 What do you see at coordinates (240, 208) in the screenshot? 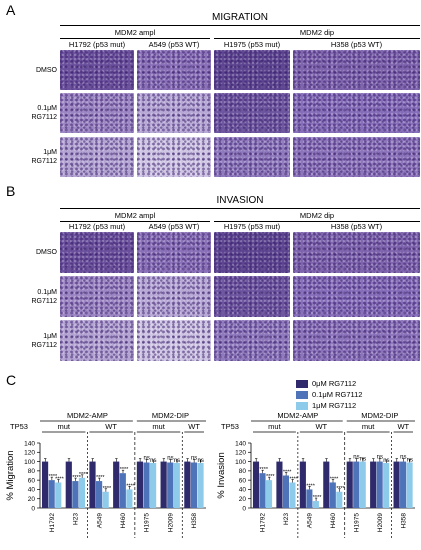
I see `panel-b-title-rule` at bounding box center [240, 208].